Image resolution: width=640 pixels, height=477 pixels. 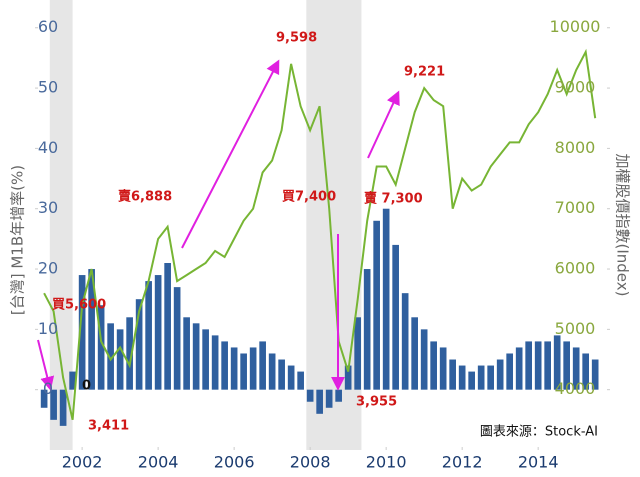 I want to click on y-tick-label: 10, so click(x=48, y=328).